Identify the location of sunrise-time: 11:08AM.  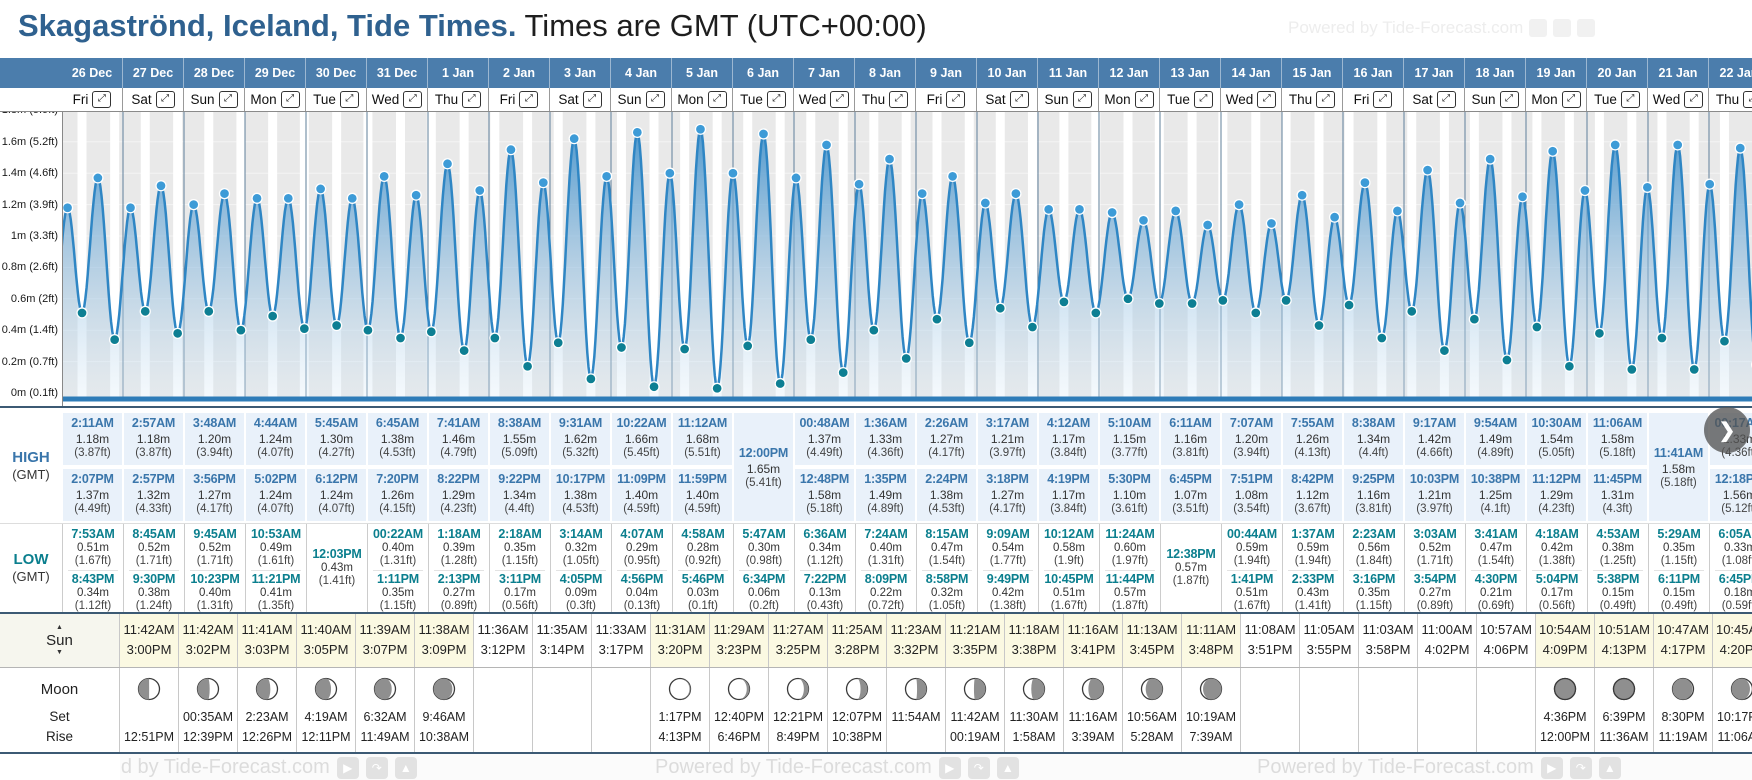
(1270, 629).